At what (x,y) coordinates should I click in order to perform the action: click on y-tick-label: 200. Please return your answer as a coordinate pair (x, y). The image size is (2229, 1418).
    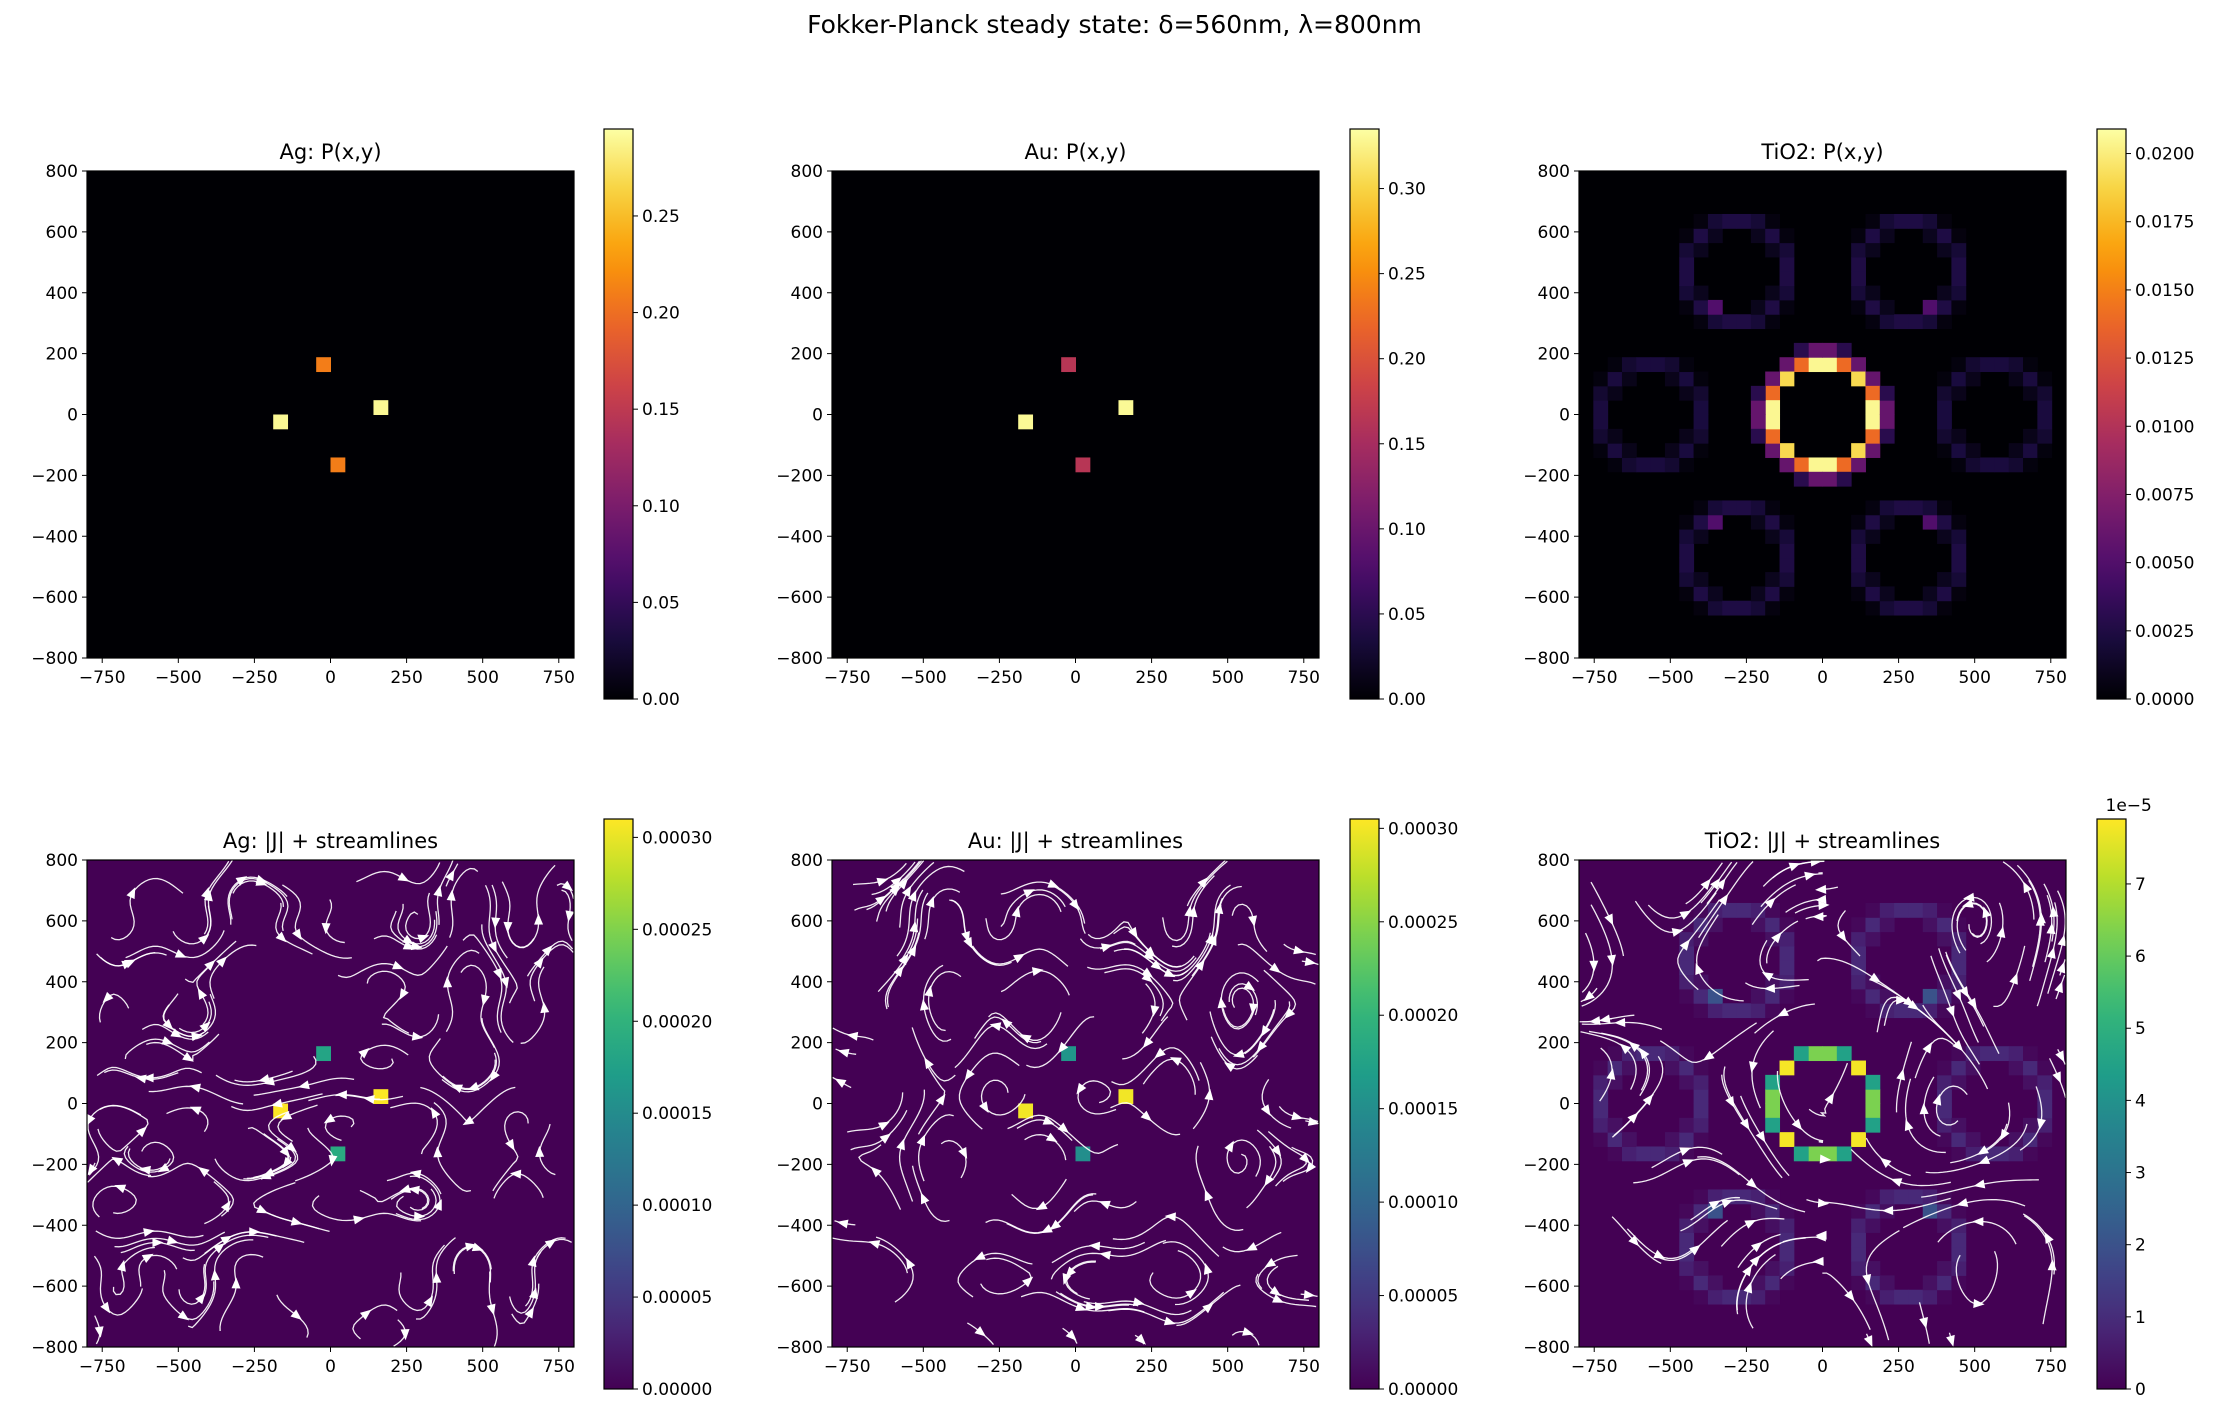
    Looking at the image, I should click on (807, 355).